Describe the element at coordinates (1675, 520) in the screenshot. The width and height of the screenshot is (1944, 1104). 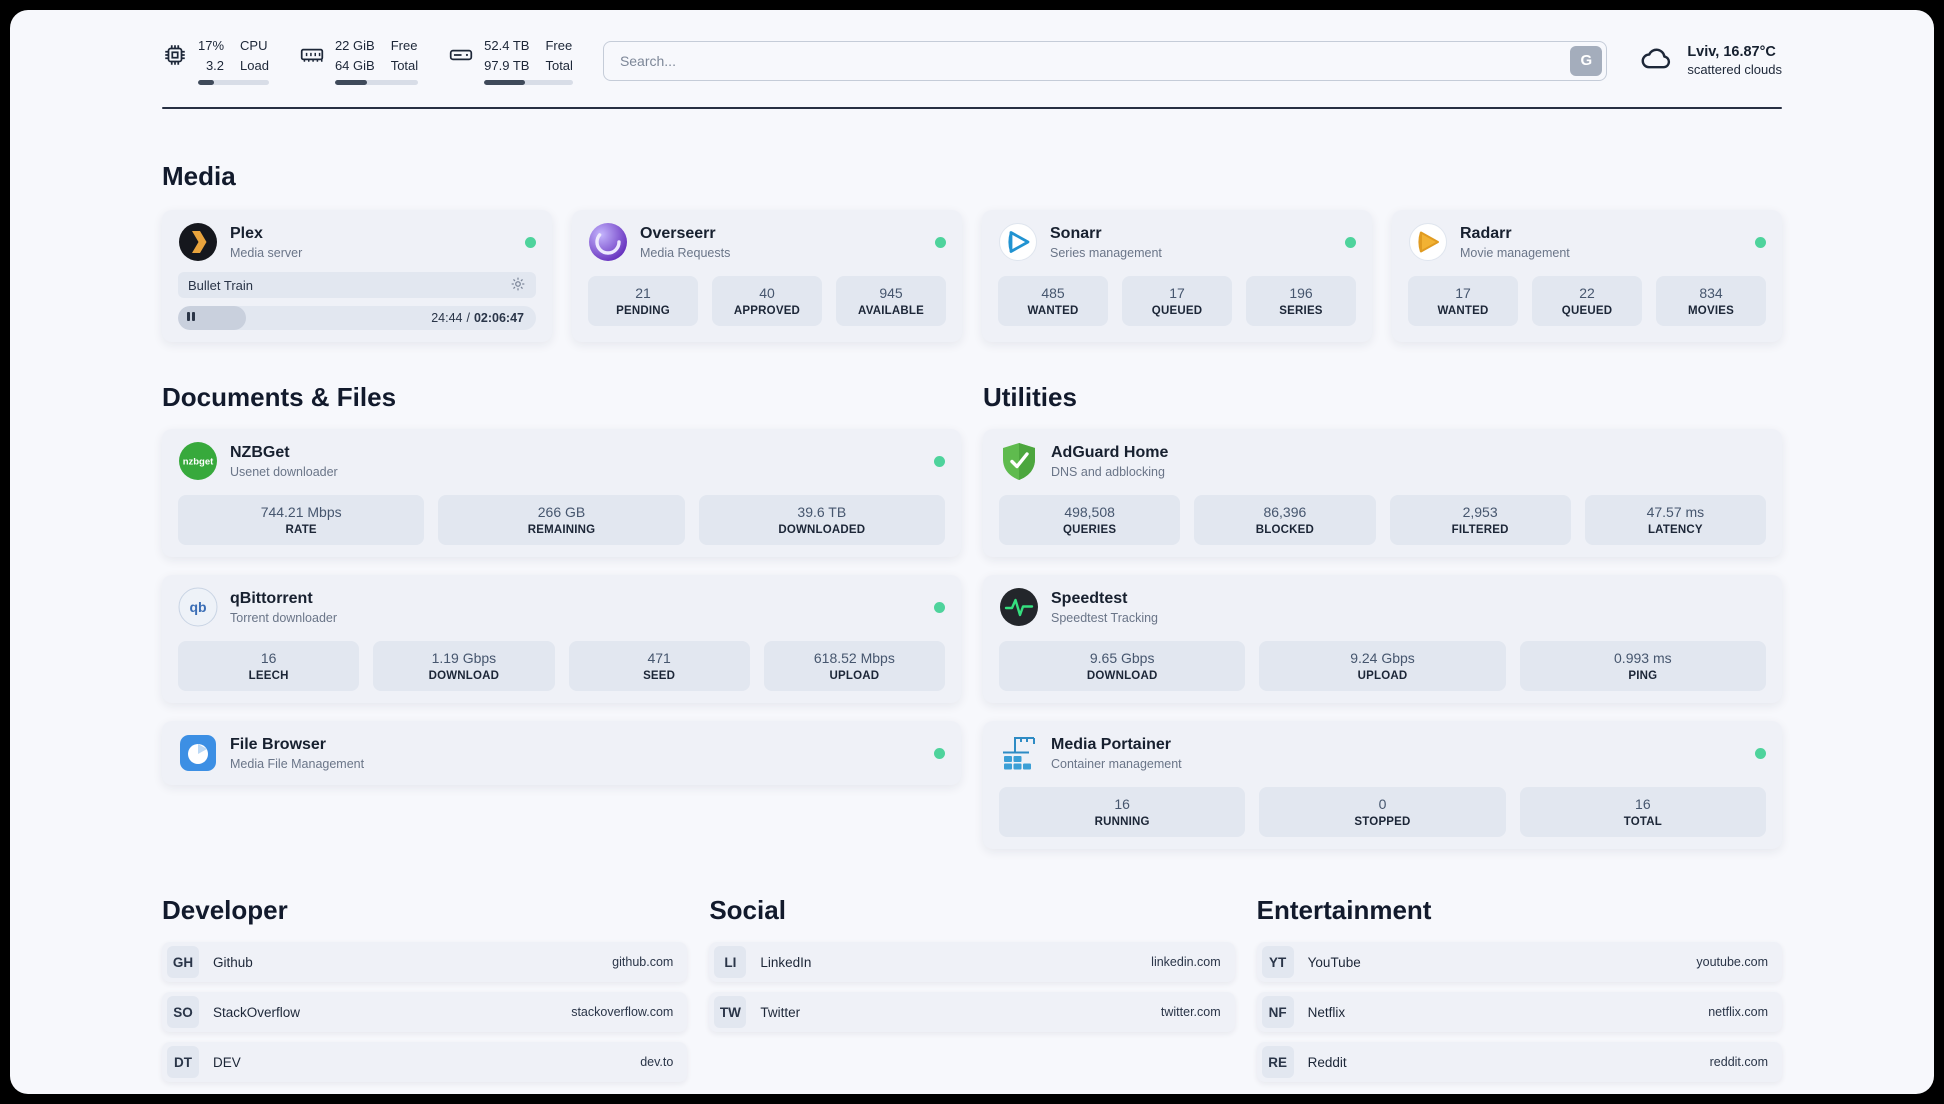
I see `stat-latency: 47.57 ms LATENCY` at that location.